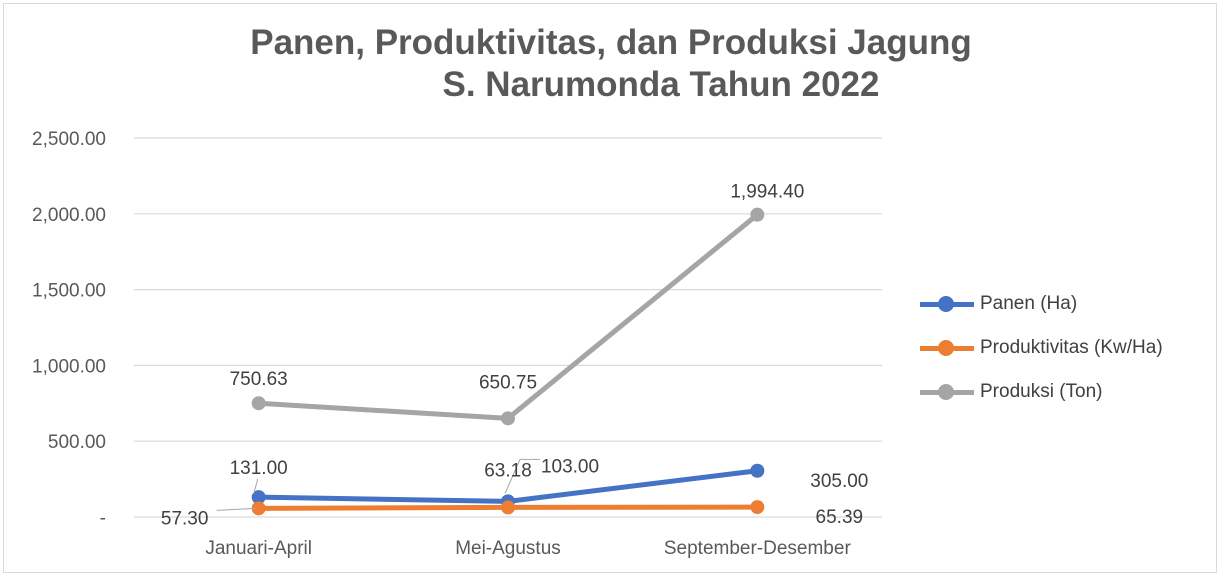 This screenshot has width=1222, height=578. What do you see at coordinates (77, 442) in the screenshot?
I see `y-tick-label: 500.00` at bounding box center [77, 442].